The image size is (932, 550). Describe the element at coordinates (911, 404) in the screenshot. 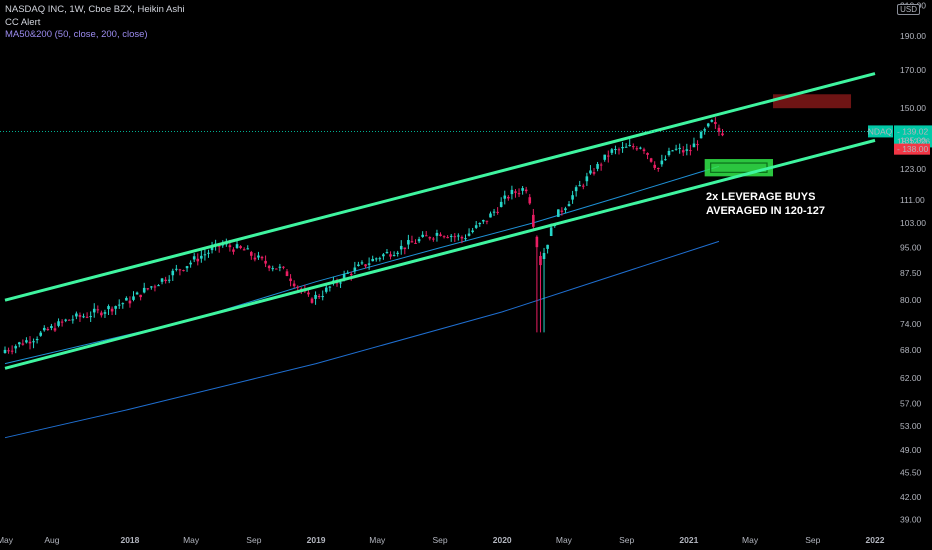

I see `y-tick-label: 57.00` at that location.